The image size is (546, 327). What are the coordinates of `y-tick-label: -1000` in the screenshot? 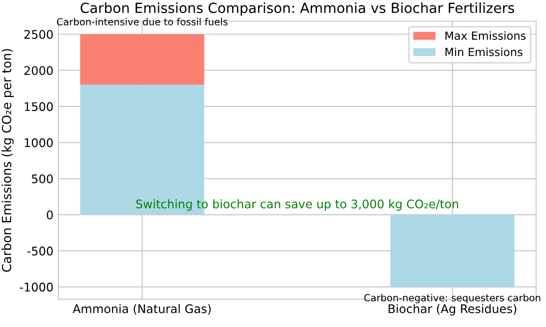 It's located at (36, 287).